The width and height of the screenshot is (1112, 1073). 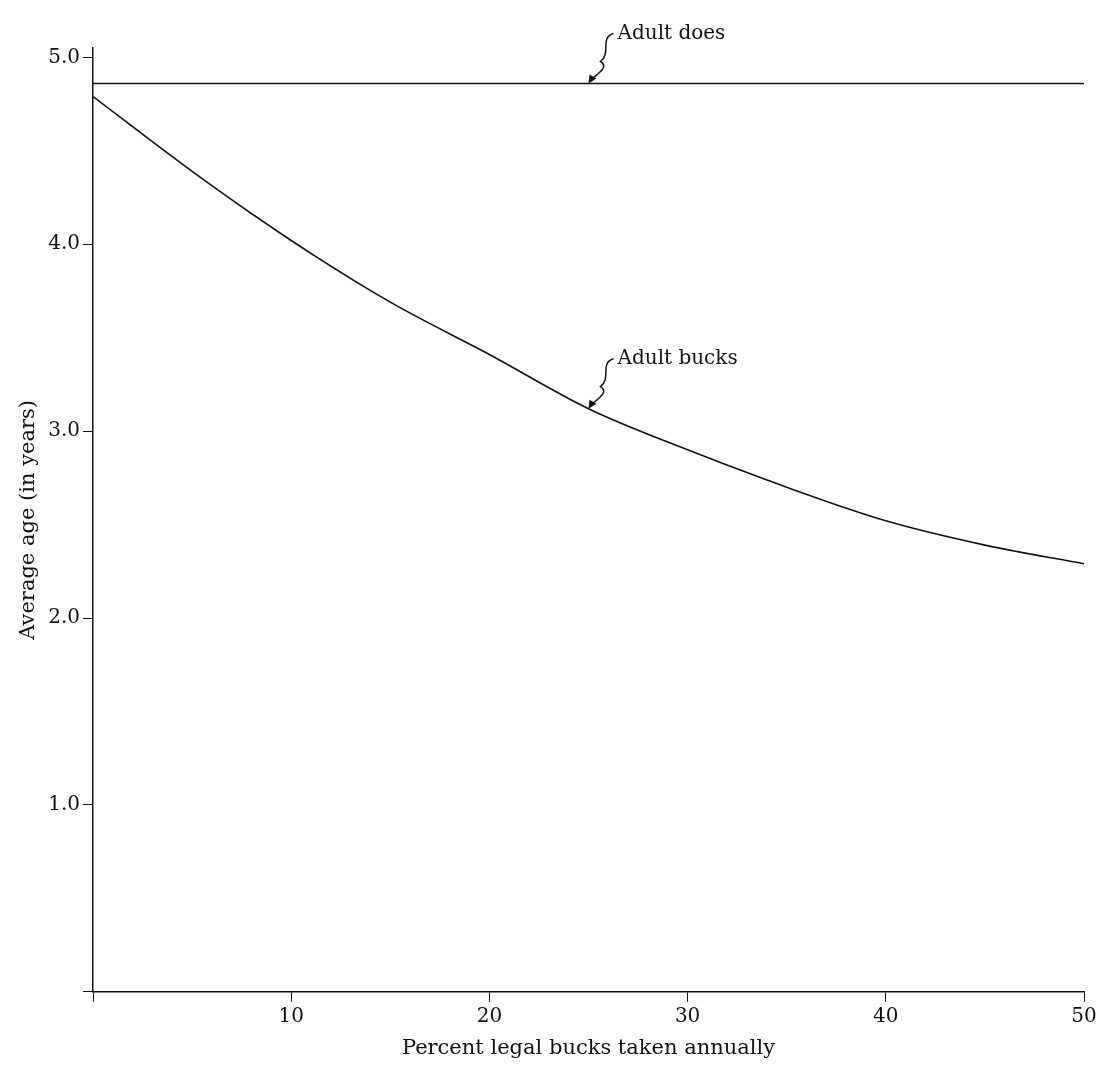 What do you see at coordinates (64, 242) in the screenshot?
I see `y-tick-label: 4.0` at bounding box center [64, 242].